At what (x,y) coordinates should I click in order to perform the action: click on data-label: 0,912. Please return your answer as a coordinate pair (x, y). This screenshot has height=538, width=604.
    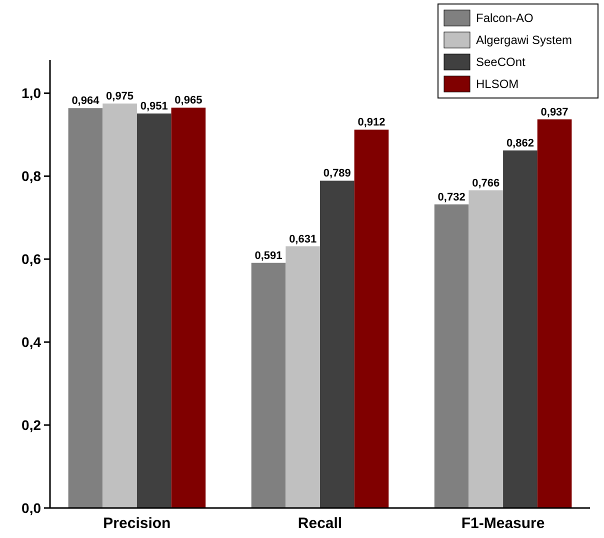
    Looking at the image, I should click on (372, 122).